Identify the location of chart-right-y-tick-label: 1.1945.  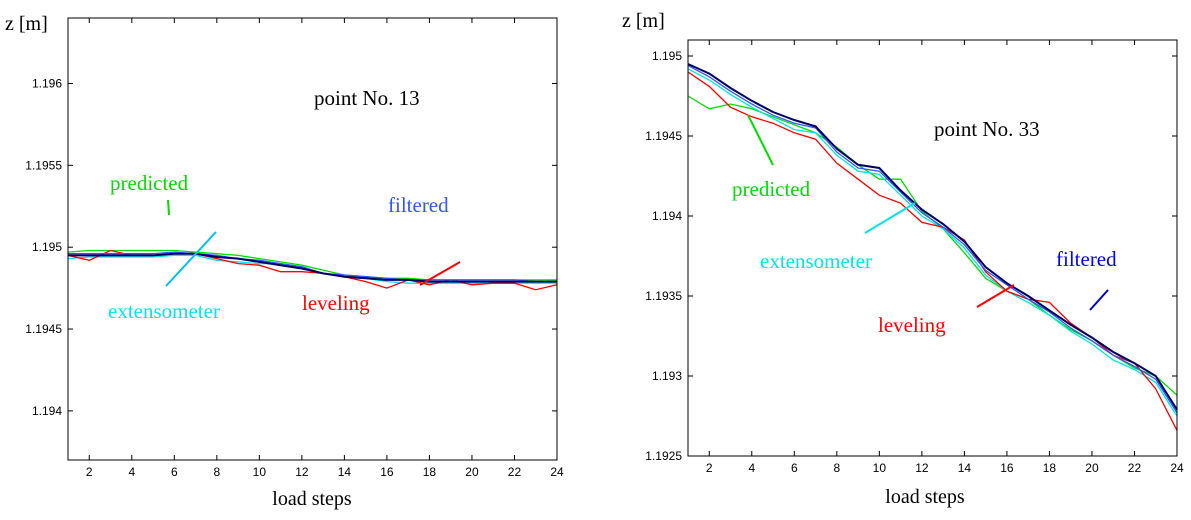
(663, 136).